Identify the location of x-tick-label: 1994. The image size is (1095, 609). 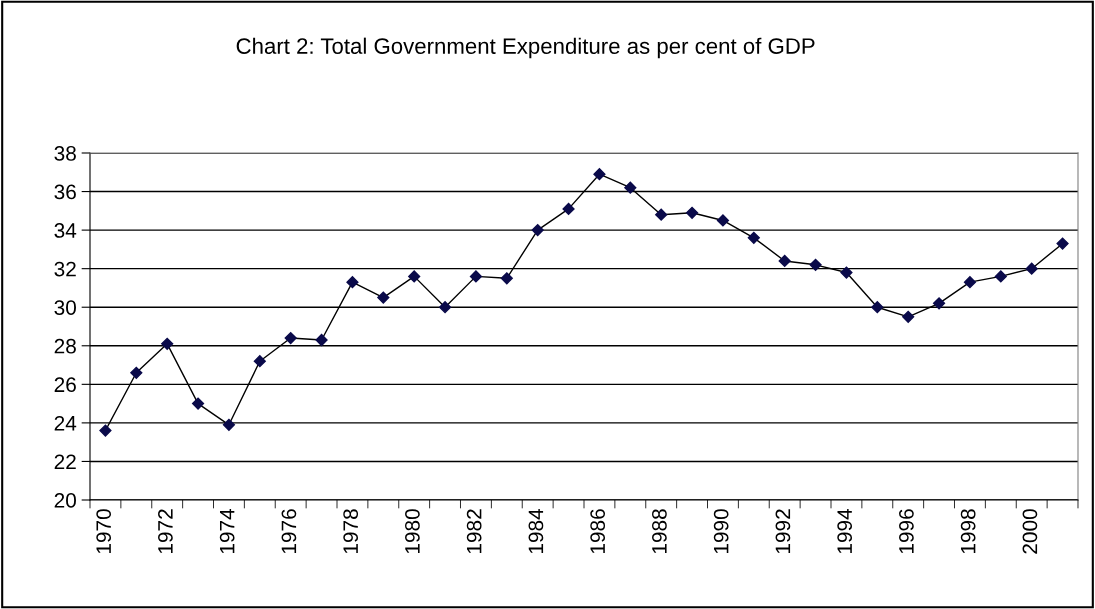
(845, 531).